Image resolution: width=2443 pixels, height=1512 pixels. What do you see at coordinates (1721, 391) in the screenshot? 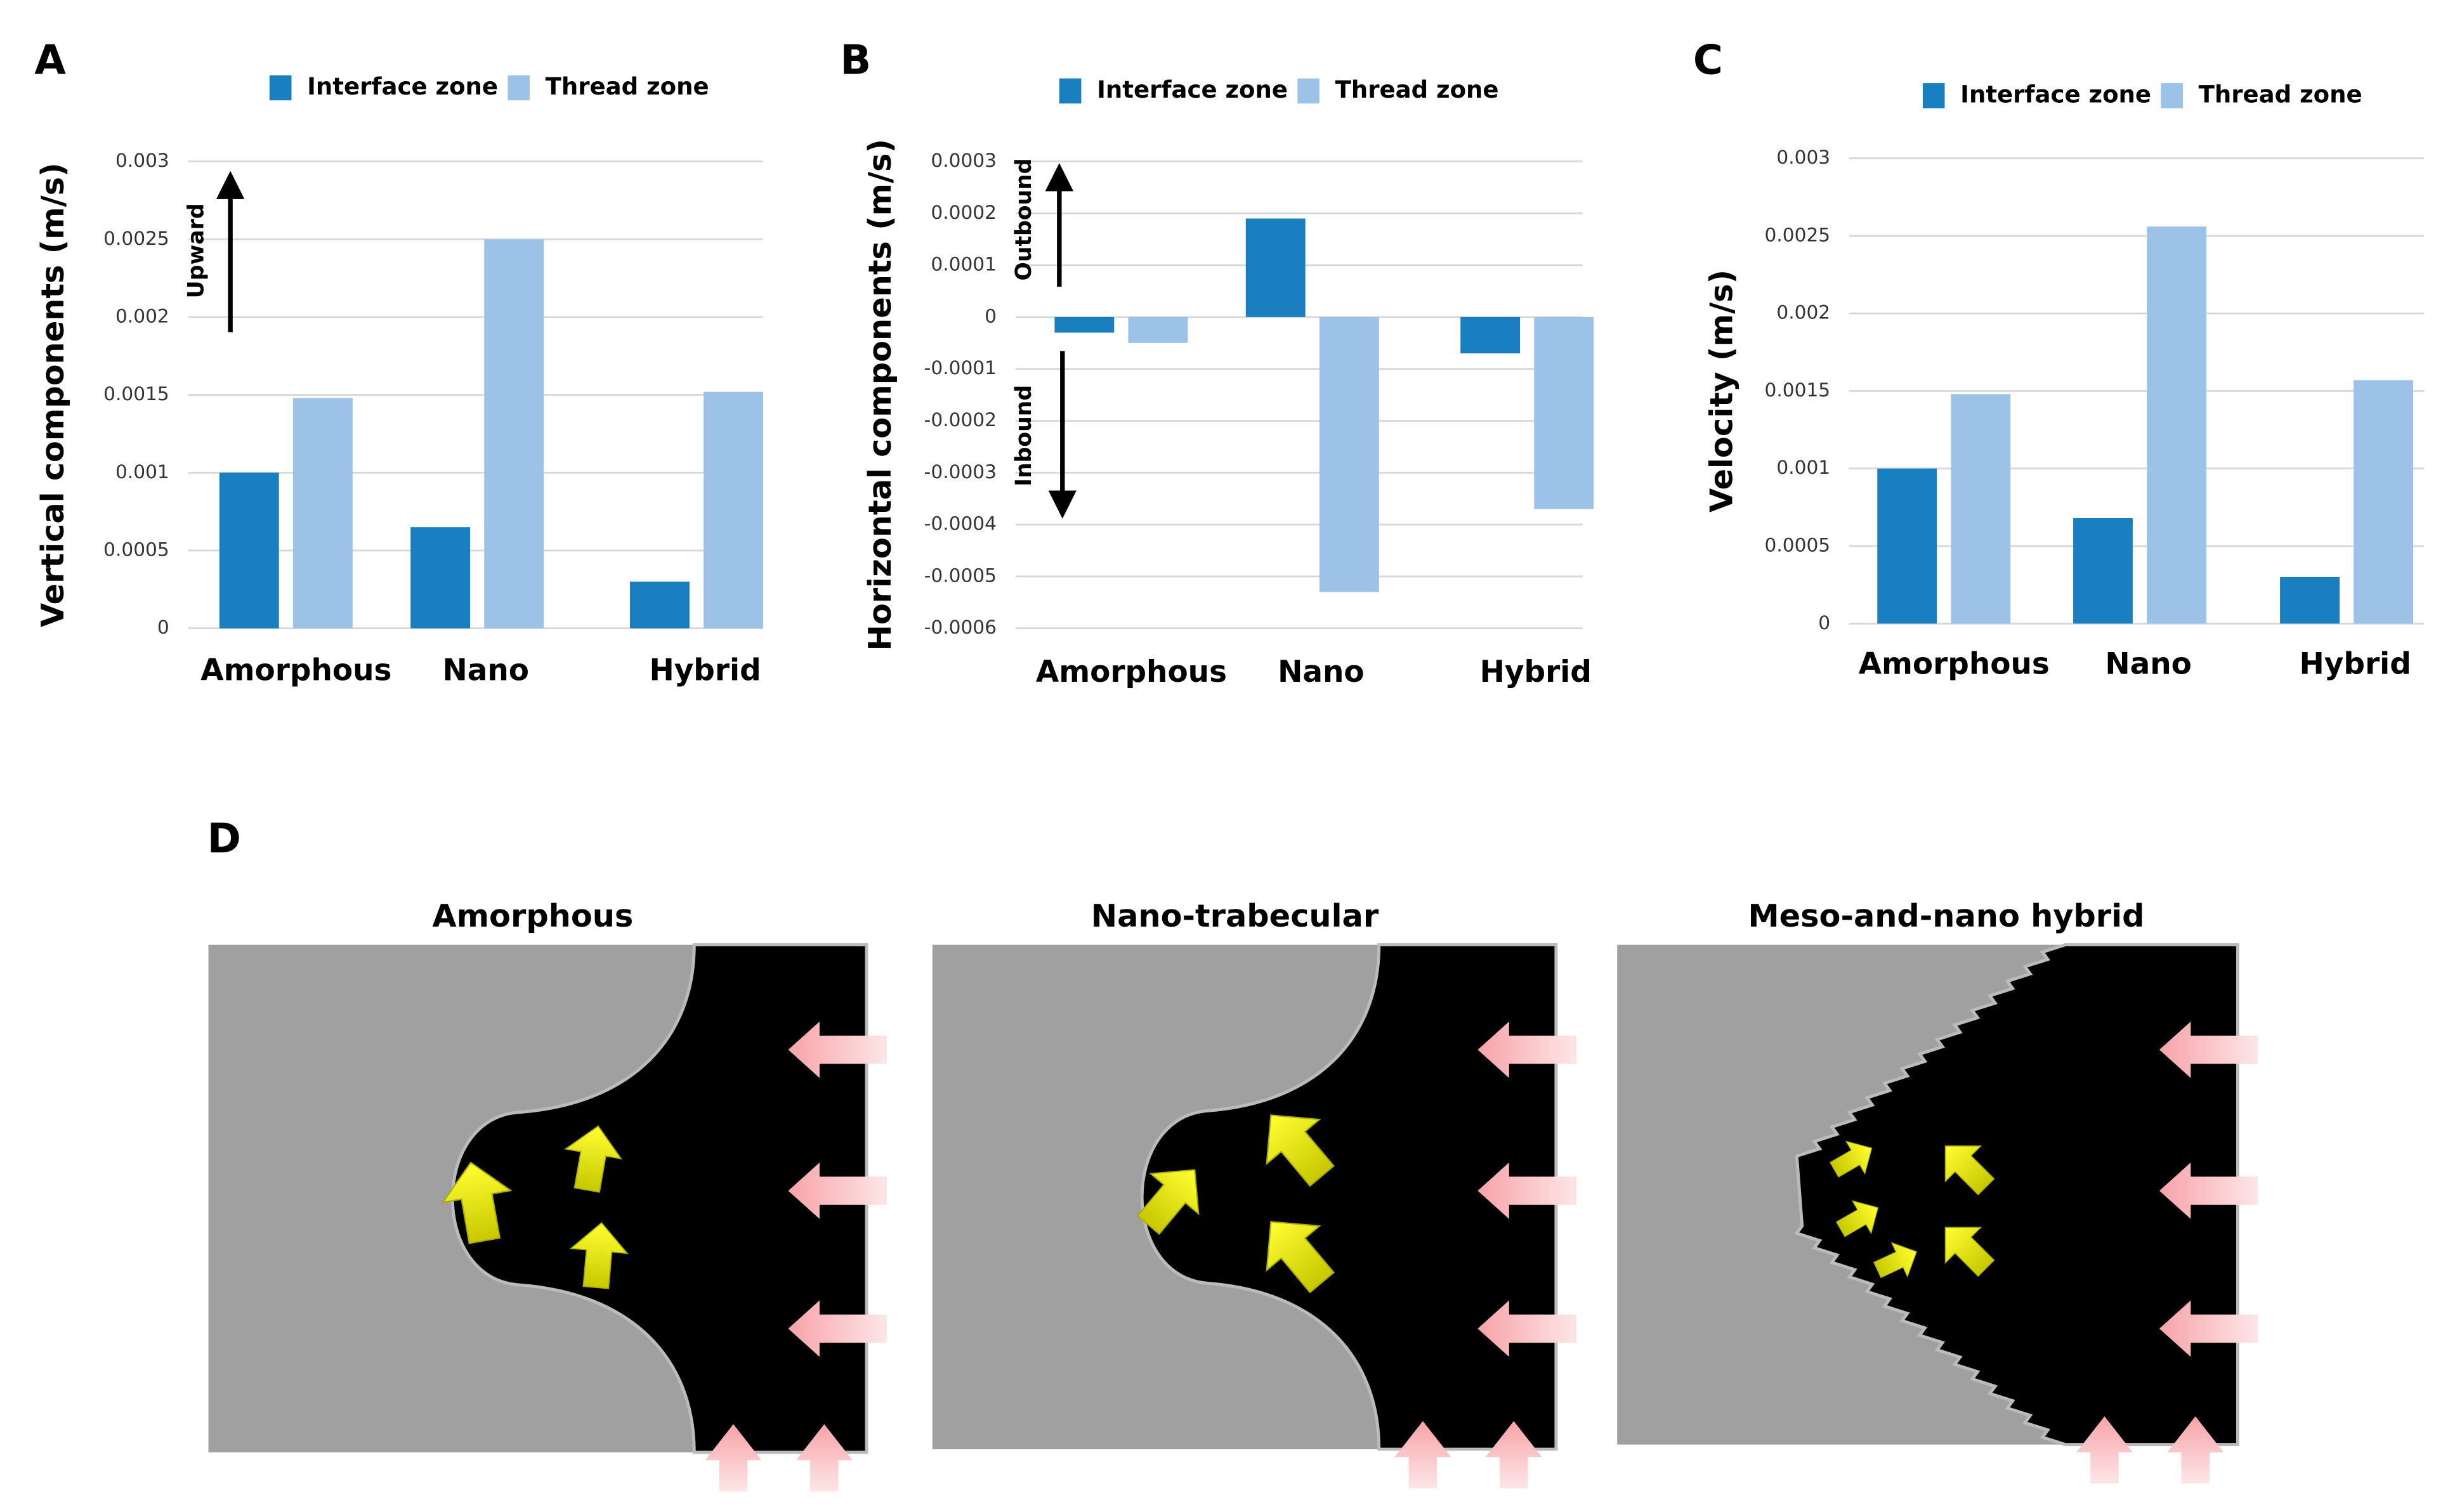
I see `y-axis-label: Velocity (m/s)` at bounding box center [1721, 391].